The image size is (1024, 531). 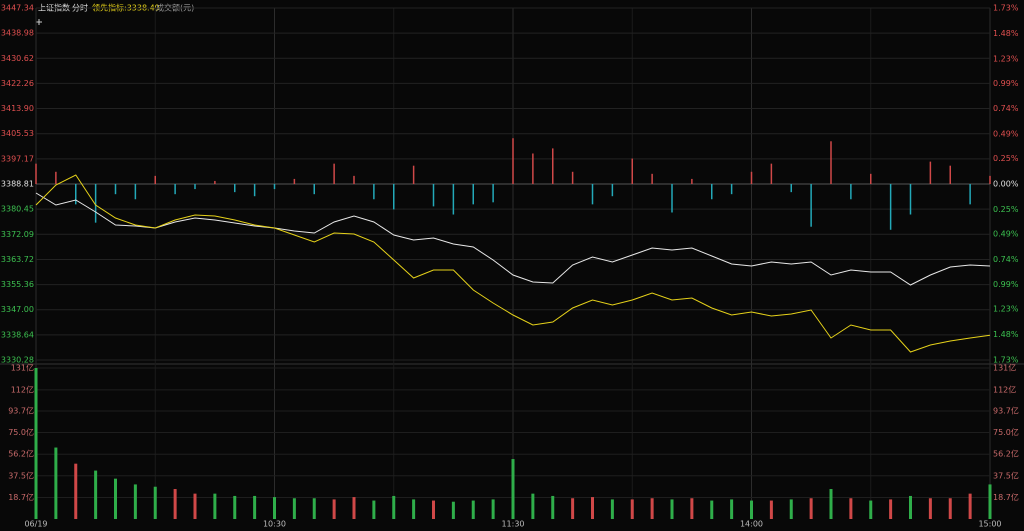 What do you see at coordinates (17, 83) in the screenshot?
I see `y-tick-label: 3422.26` at bounding box center [17, 83].